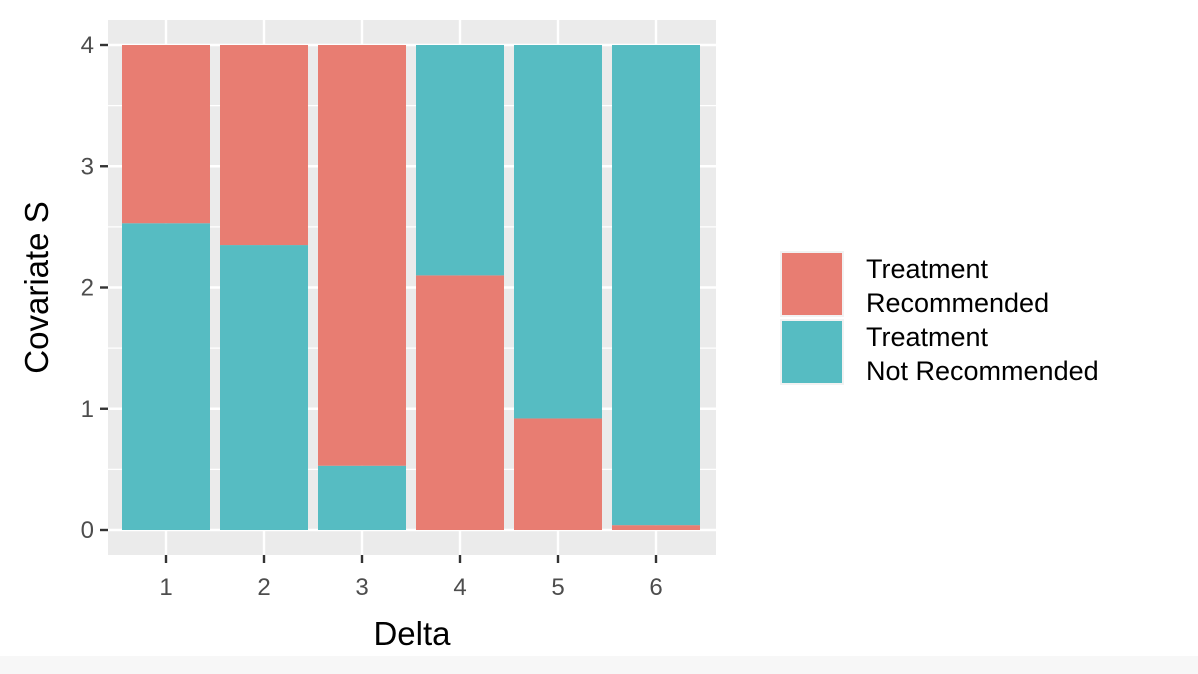 The width and height of the screenshot is (1198, 674). Describe the element at coordinates (87, 45) in the screenshot. I see `y-tick-label: 4` at that location.